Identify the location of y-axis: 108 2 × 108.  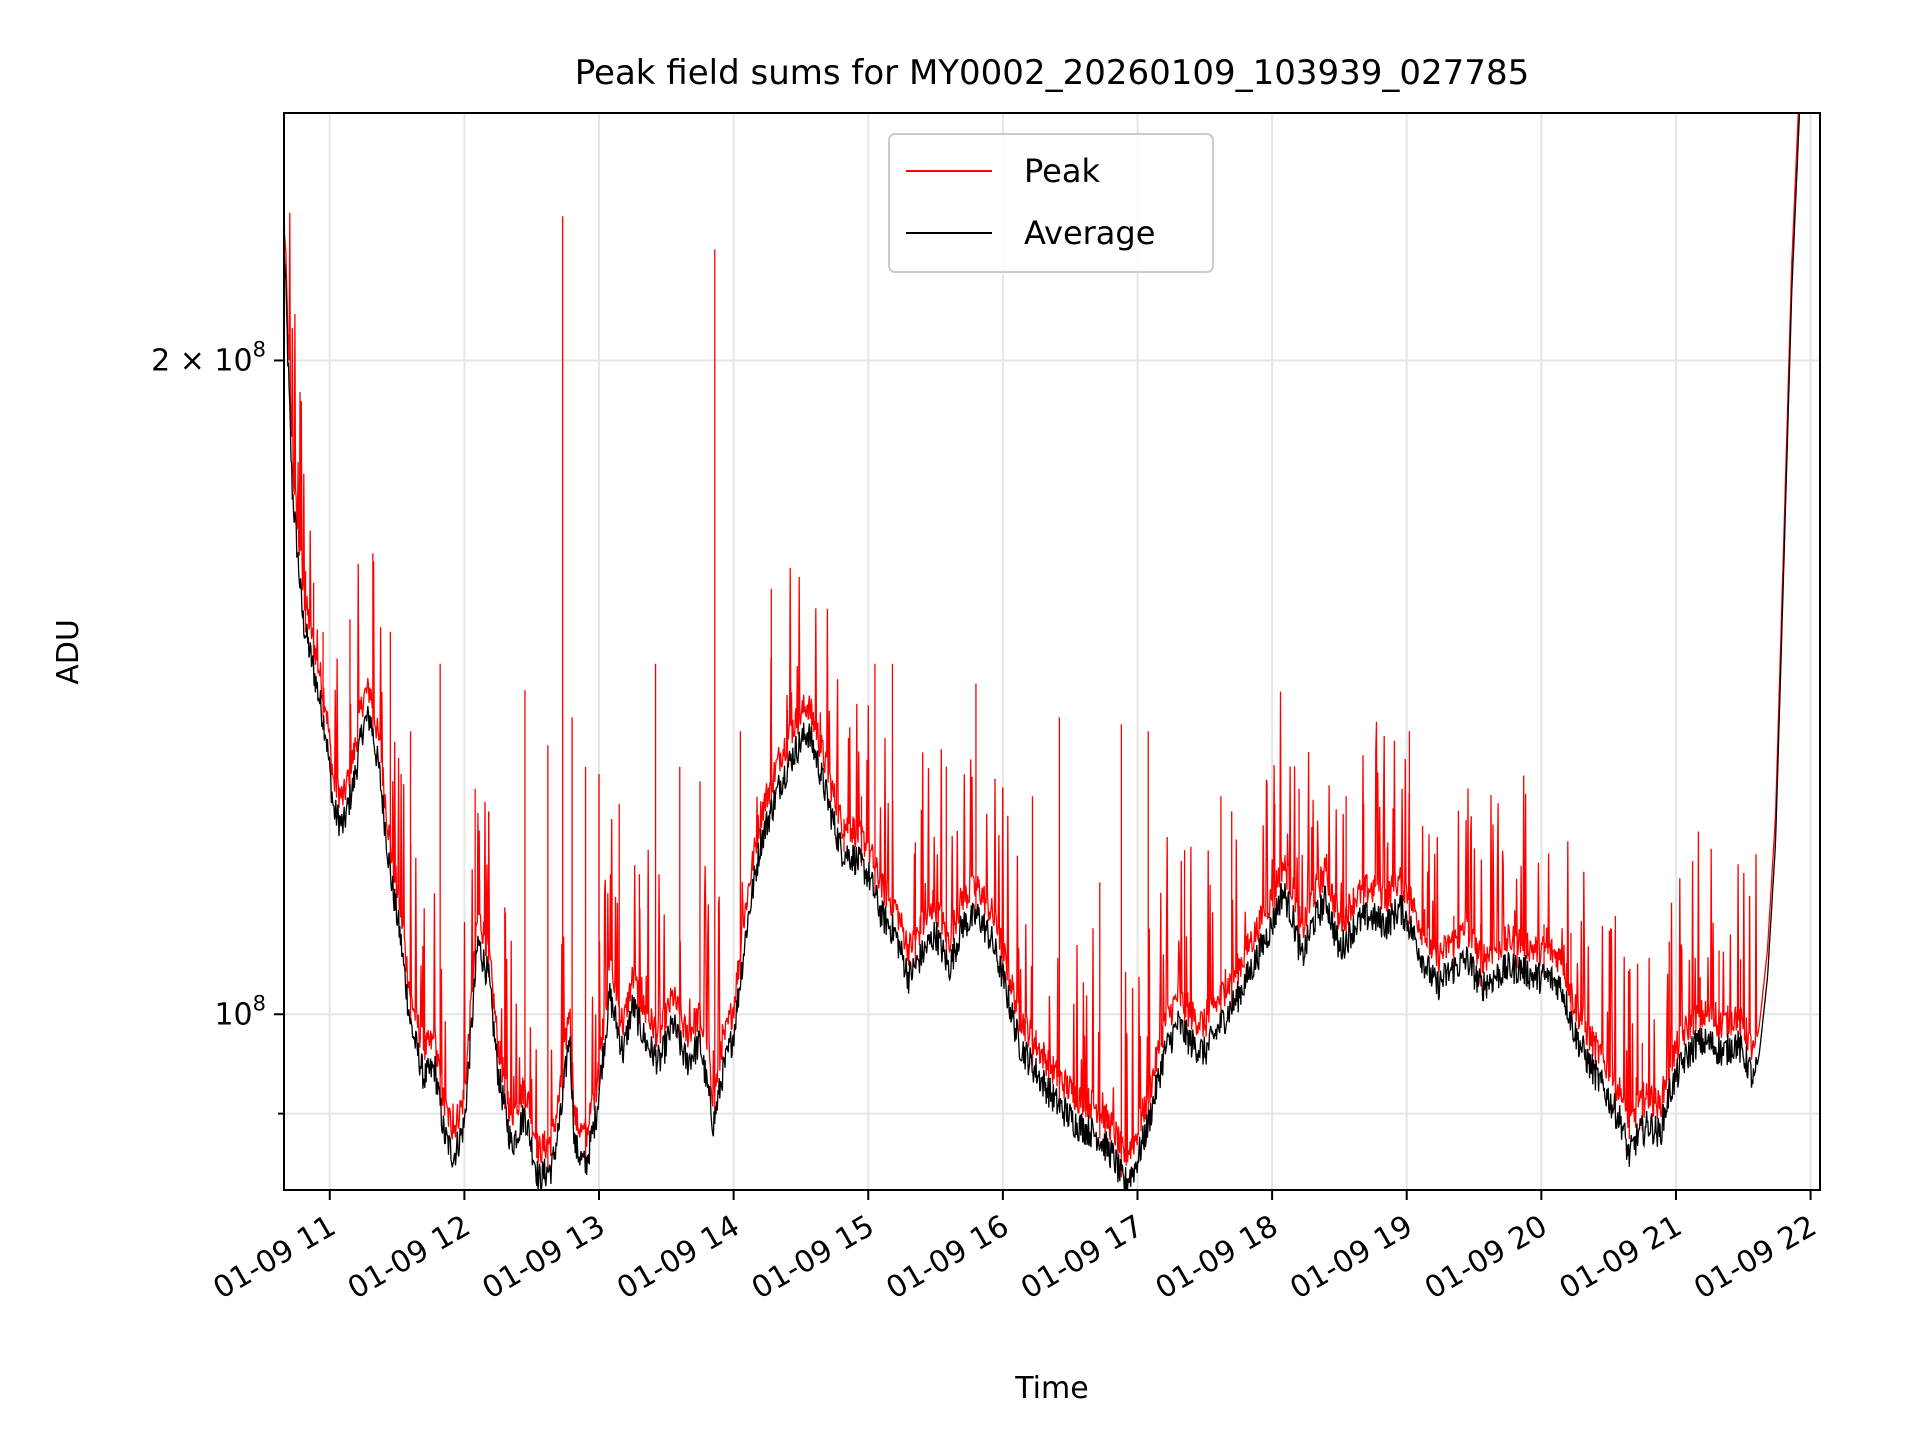
(217, 726).